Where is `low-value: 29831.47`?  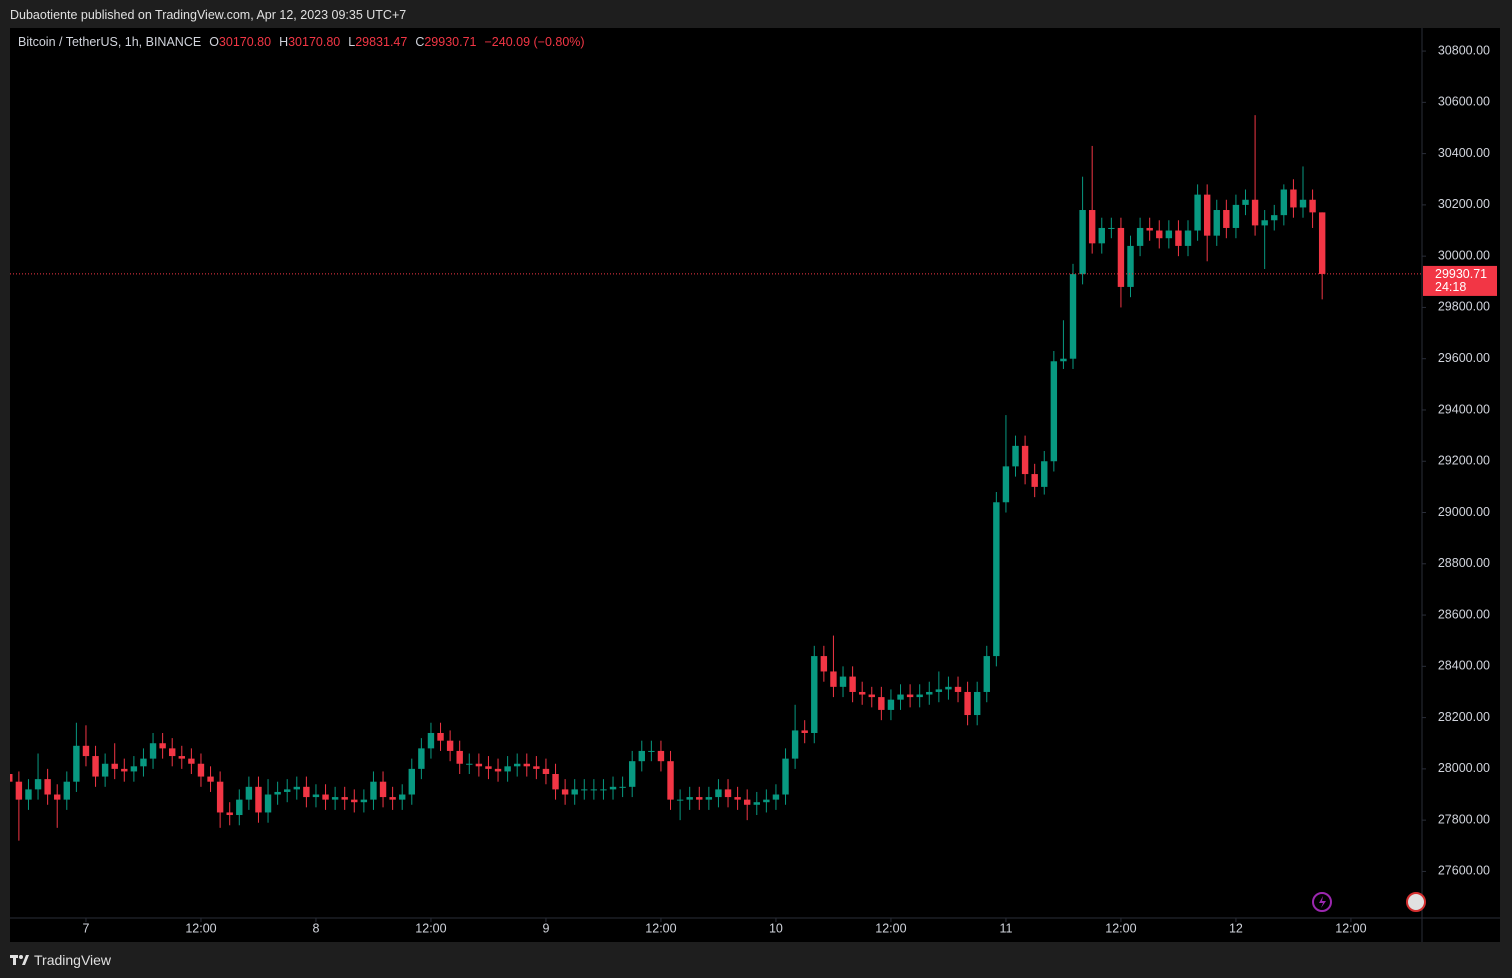
low-value: 29831.47 is located at coordinates (381, 42).